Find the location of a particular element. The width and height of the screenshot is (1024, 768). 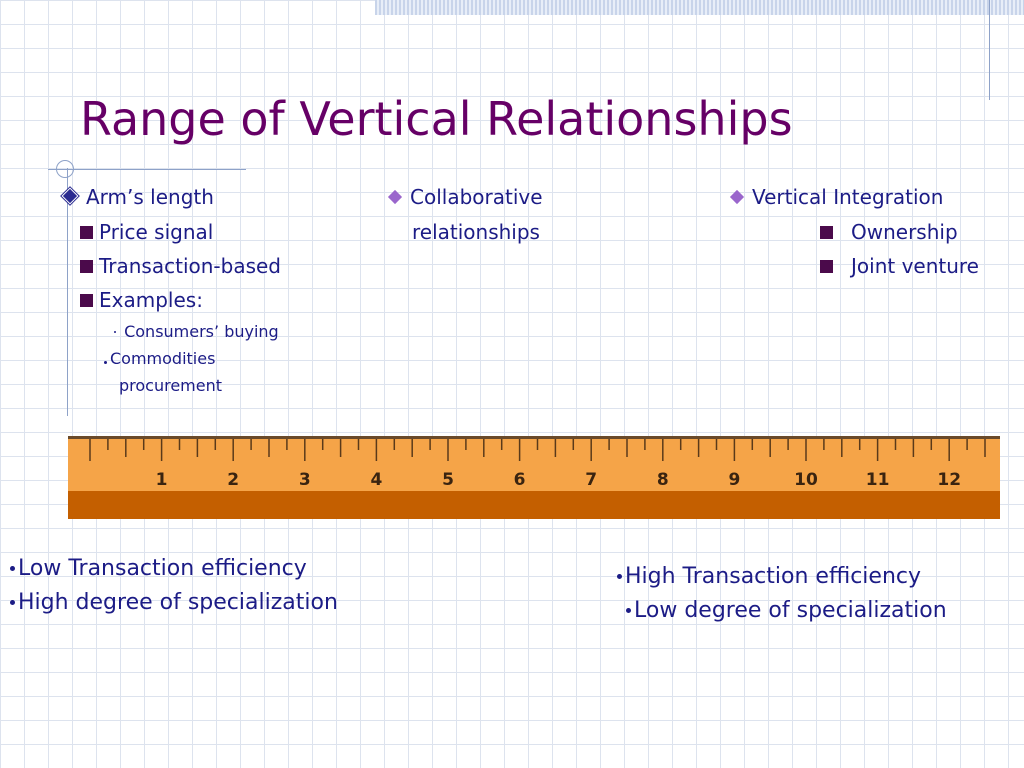

item: Price signal is located at coordinates (146, 232).